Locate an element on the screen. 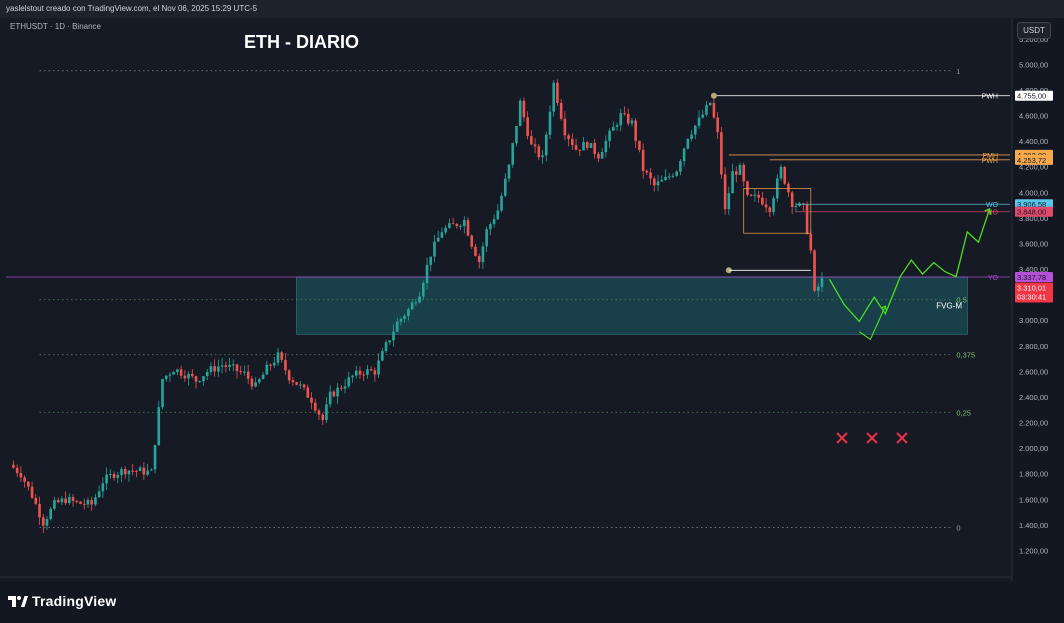  currency-button: USDT is located at coordinates (1034, 30).